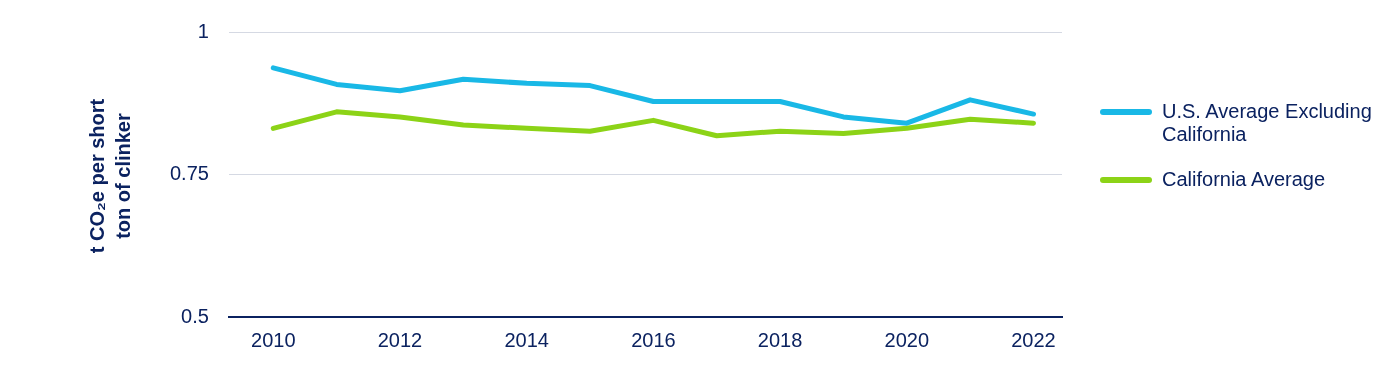 This screenshot has width=1400, height=375. I want to click on y-tick-label: 1, so click(203, 30).